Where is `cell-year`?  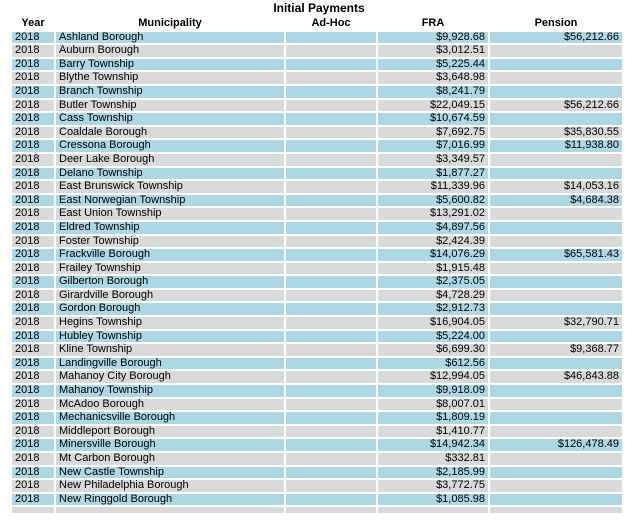 cell-year is located at coordinates (33, 510).